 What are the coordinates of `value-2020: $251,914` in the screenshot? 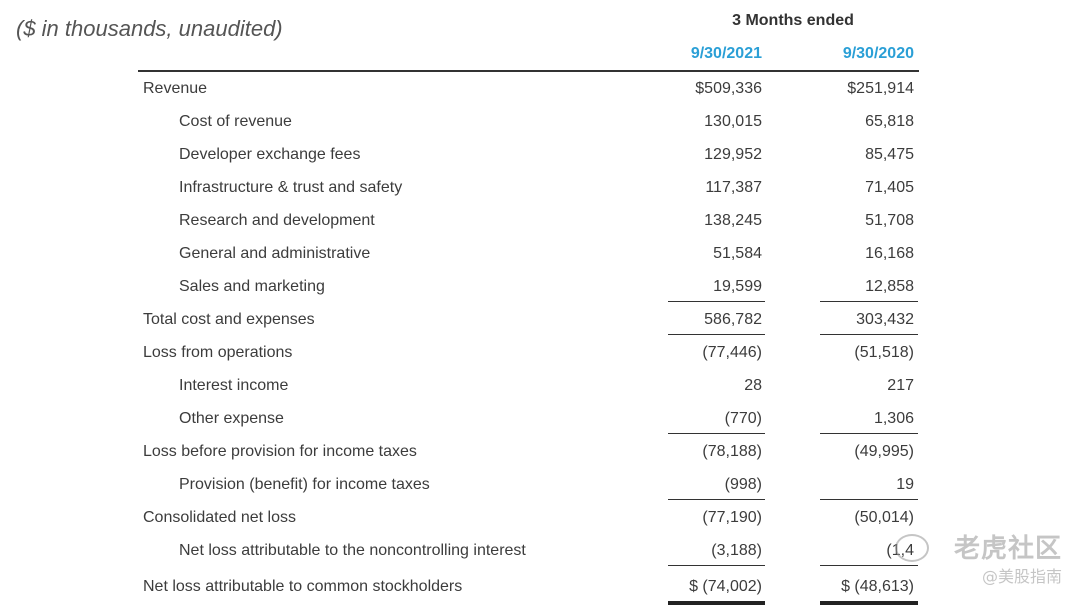 It's located at (880, 88).